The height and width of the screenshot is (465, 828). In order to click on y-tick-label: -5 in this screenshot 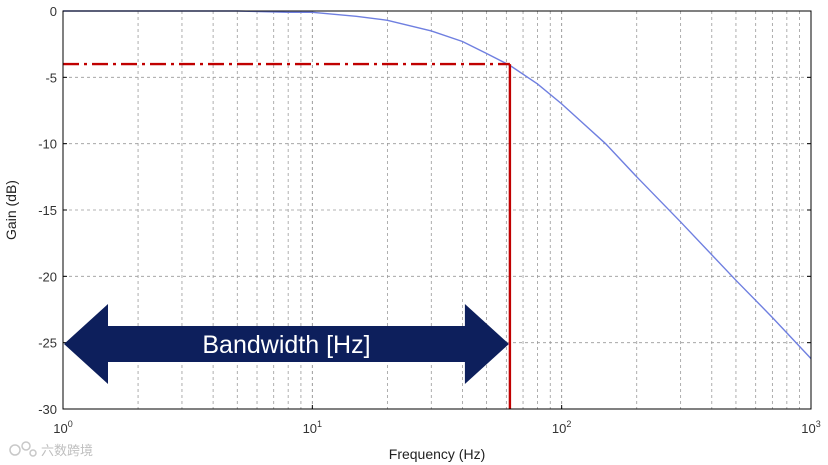, I will do `click(51, 77)`.